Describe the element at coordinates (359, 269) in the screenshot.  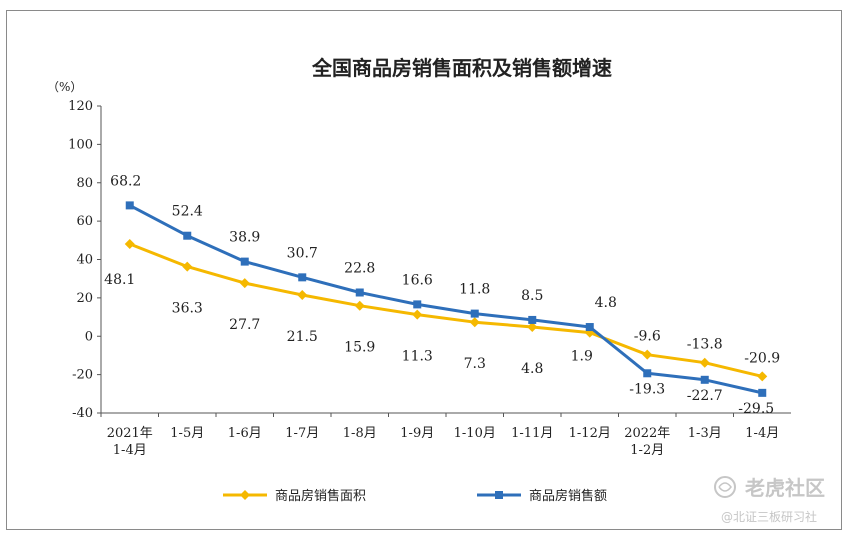
I see `data-label-1: 22.8` at that location.